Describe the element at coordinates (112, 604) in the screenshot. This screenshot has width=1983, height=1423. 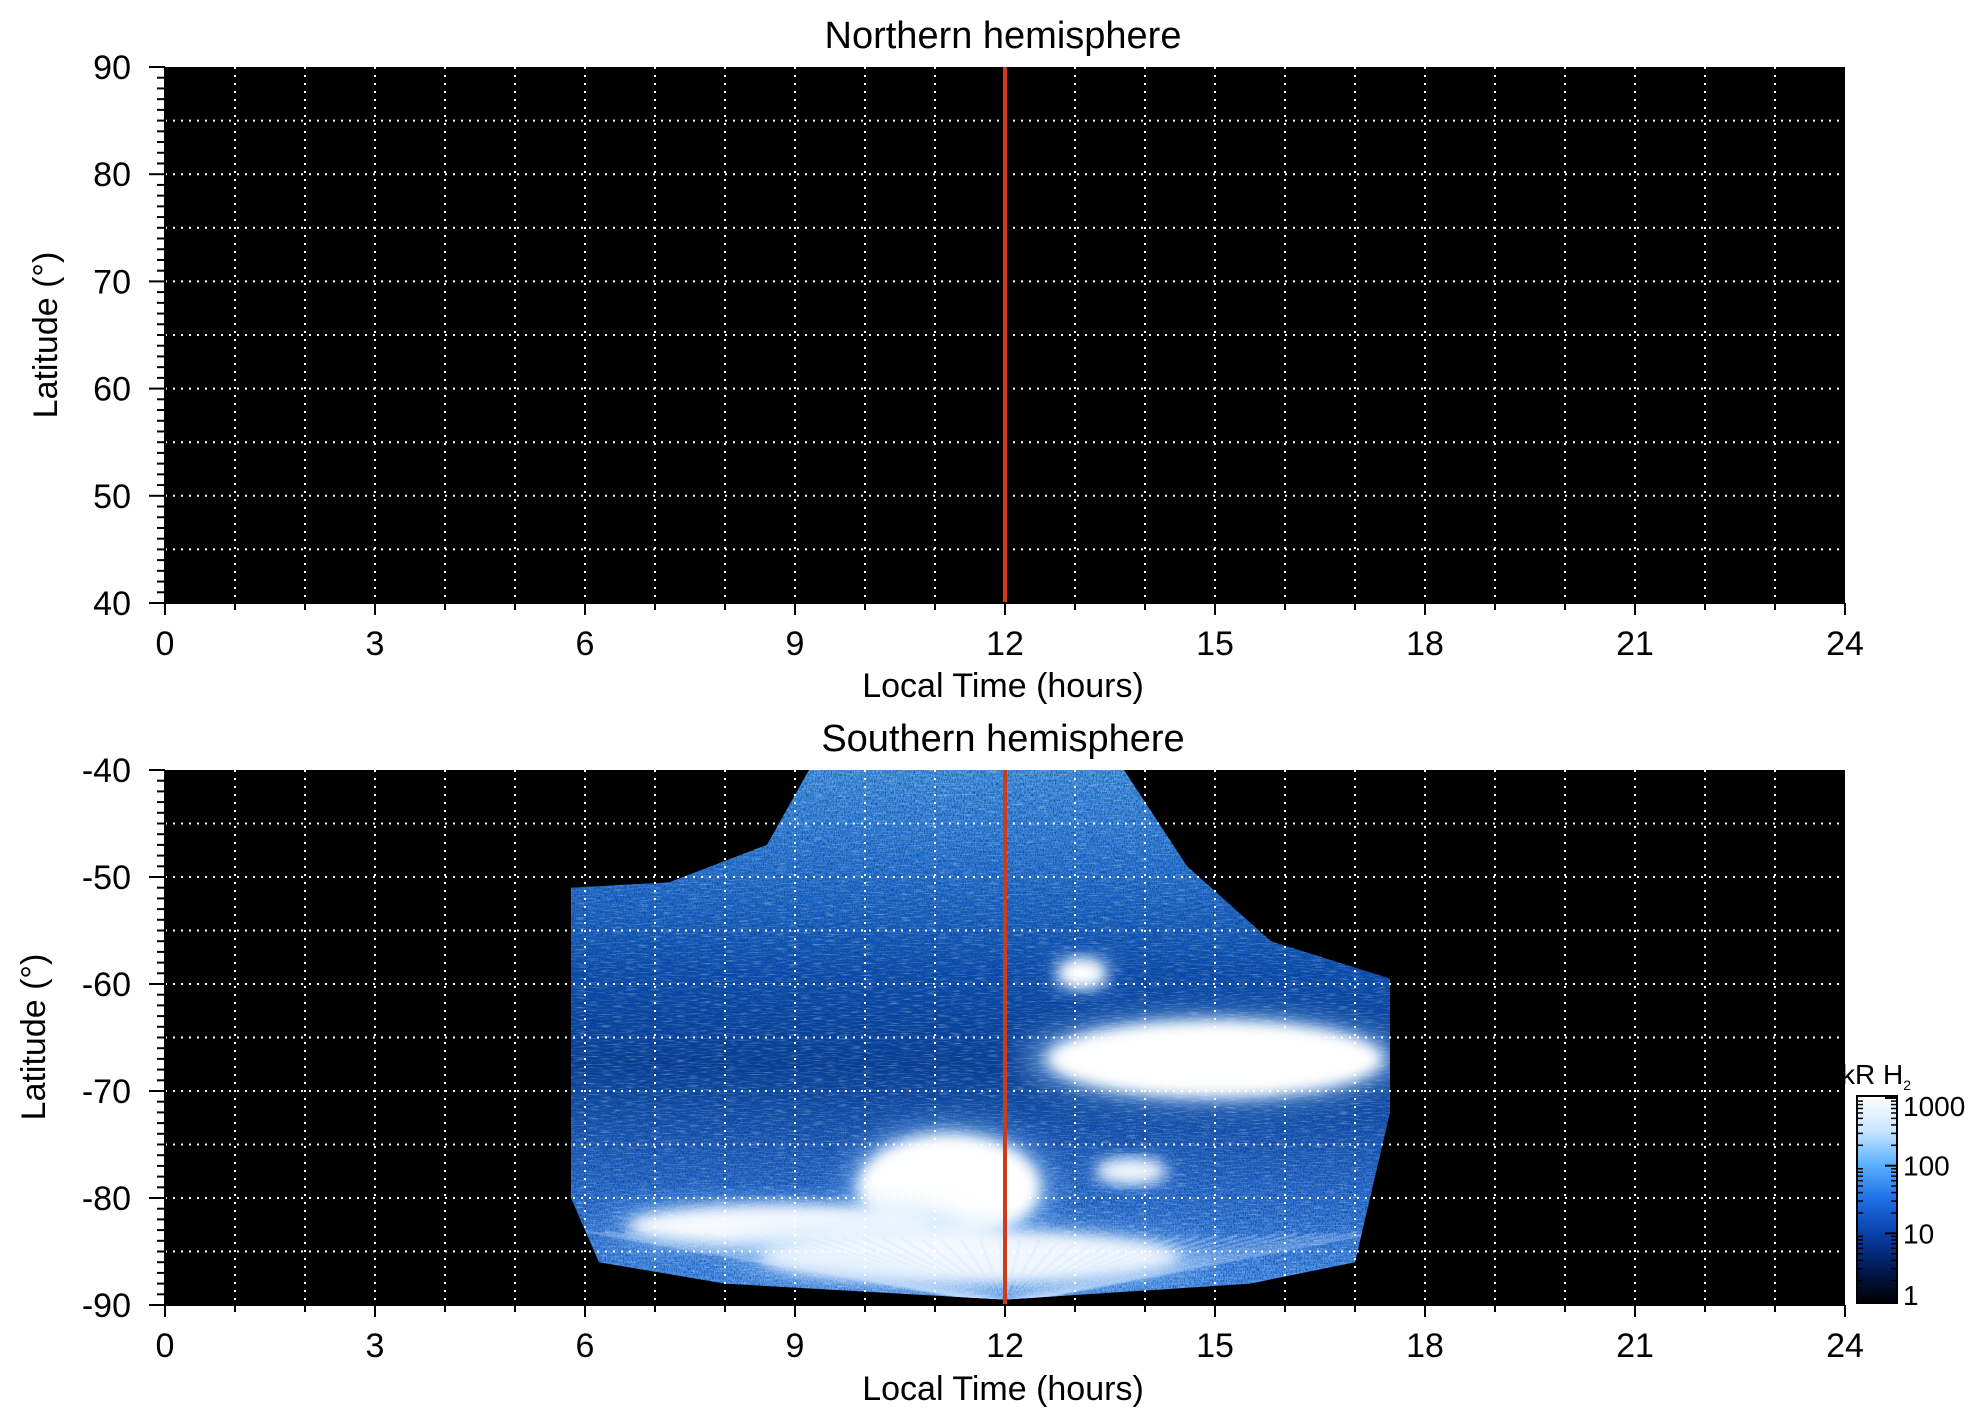
I see `y-tick-label: 40` at that location.